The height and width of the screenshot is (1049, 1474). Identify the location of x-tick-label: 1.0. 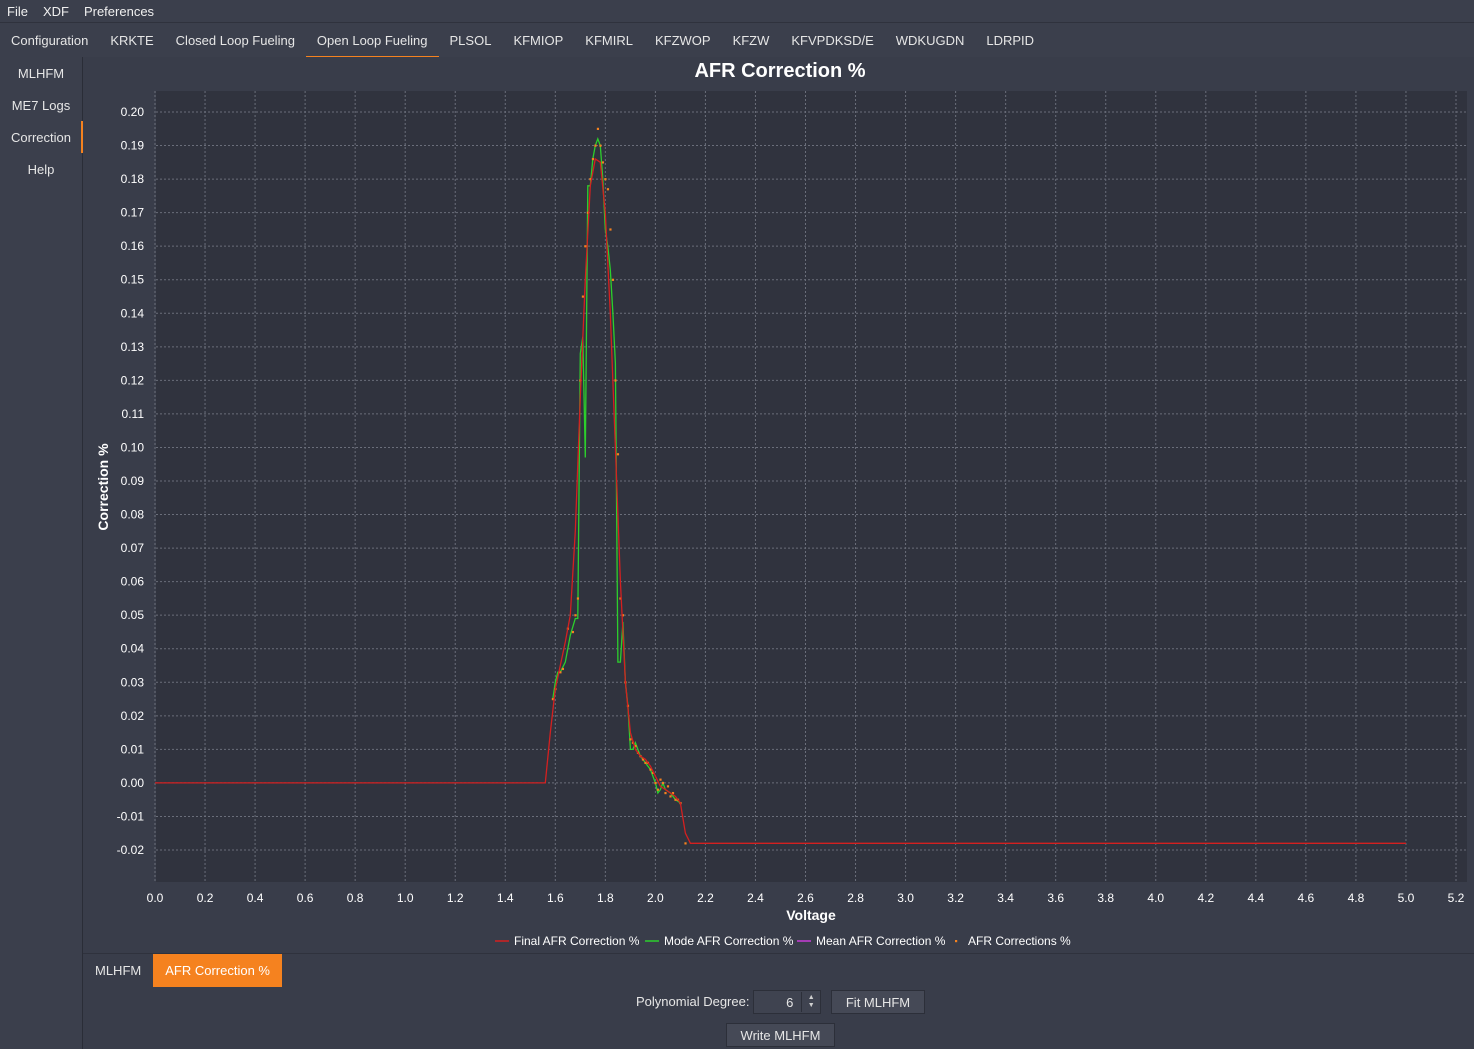
(405, 898).